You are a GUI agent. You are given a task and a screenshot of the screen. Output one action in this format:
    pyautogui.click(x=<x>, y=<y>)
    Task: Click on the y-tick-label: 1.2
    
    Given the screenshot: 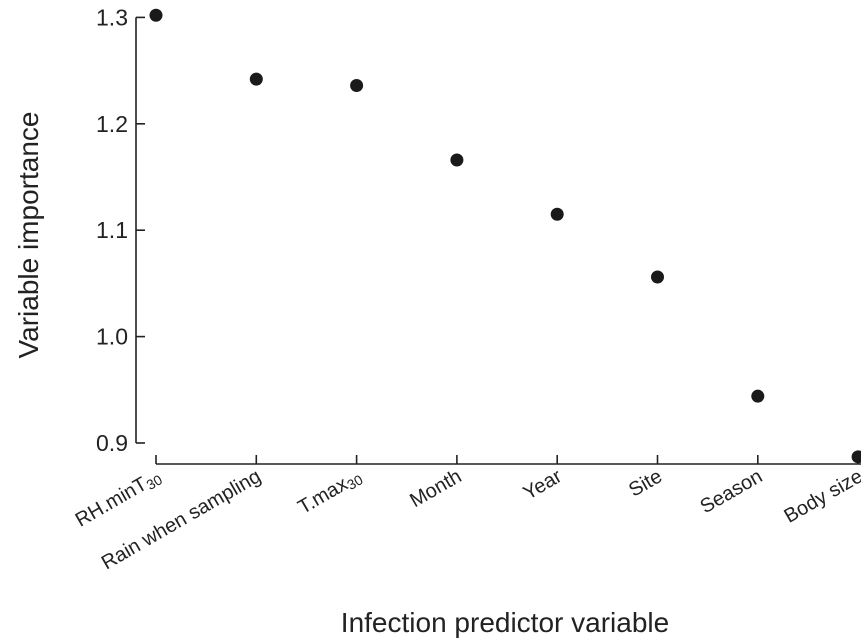 What is the action you would take?
    pyautogui.click(x=112, y=124)
    